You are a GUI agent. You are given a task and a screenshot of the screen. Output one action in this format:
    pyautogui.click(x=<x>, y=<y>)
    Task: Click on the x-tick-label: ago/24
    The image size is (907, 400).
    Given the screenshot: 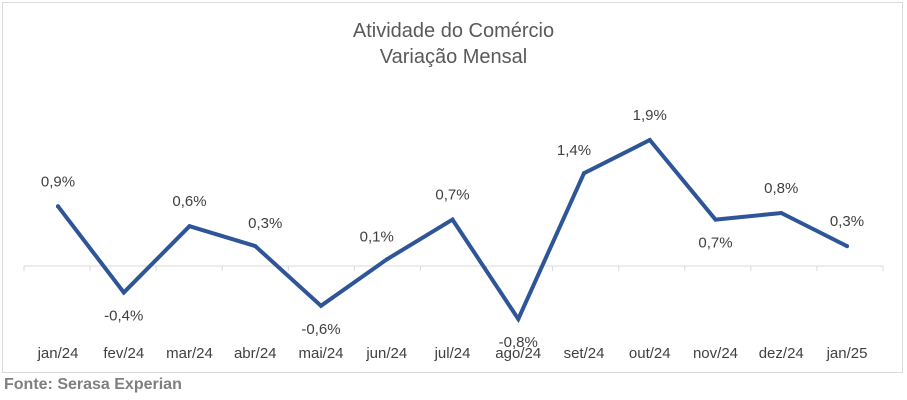 What is the action you would take?
    pyautogui.click(x=518, y=353)
    